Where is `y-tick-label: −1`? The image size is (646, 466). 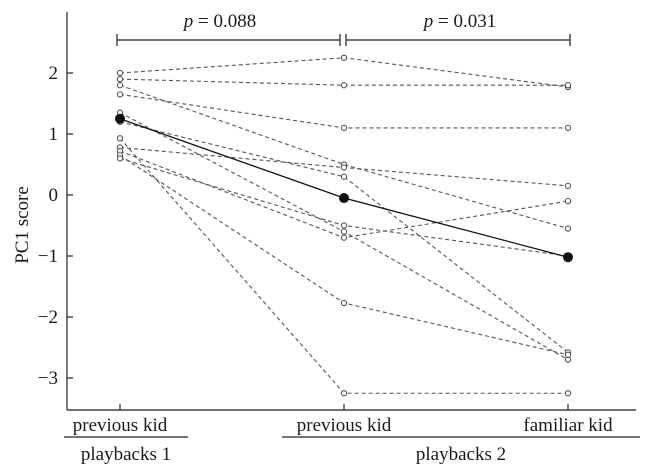 y-tick-label: −1 is located at coordinates (48, 256).